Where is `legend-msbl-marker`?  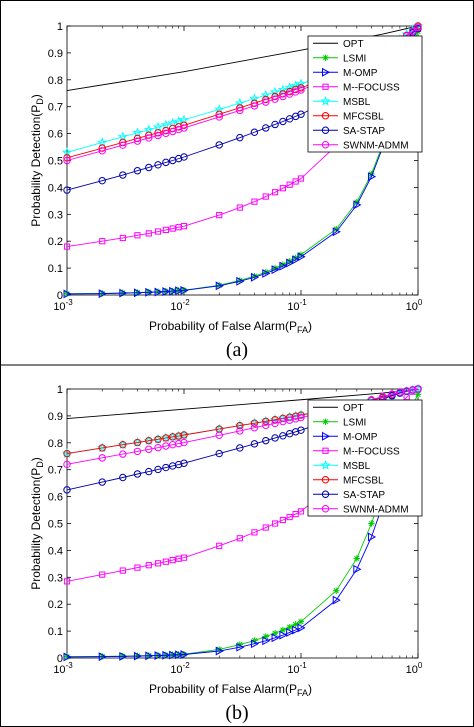
legend-msbl-marker is located at coordinates (325, 464).